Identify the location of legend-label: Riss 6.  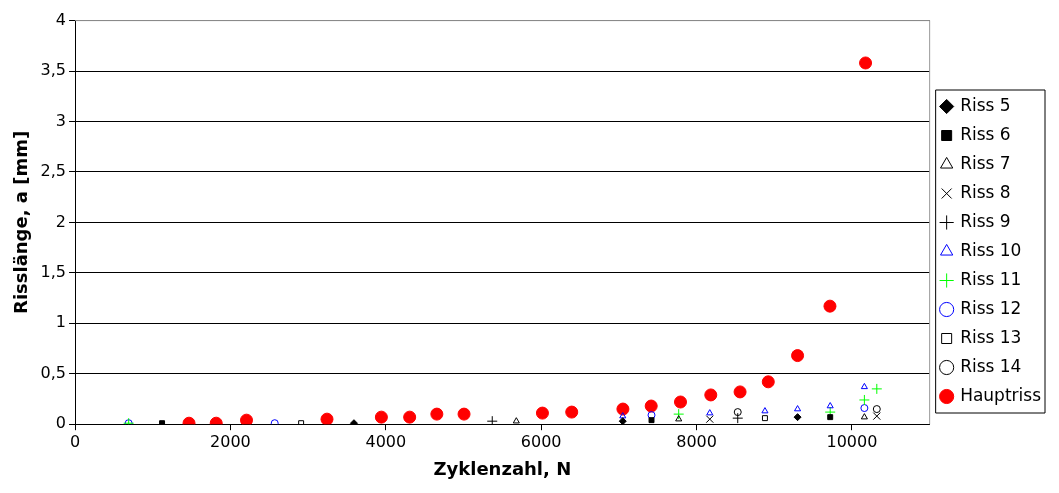
(985, 133).